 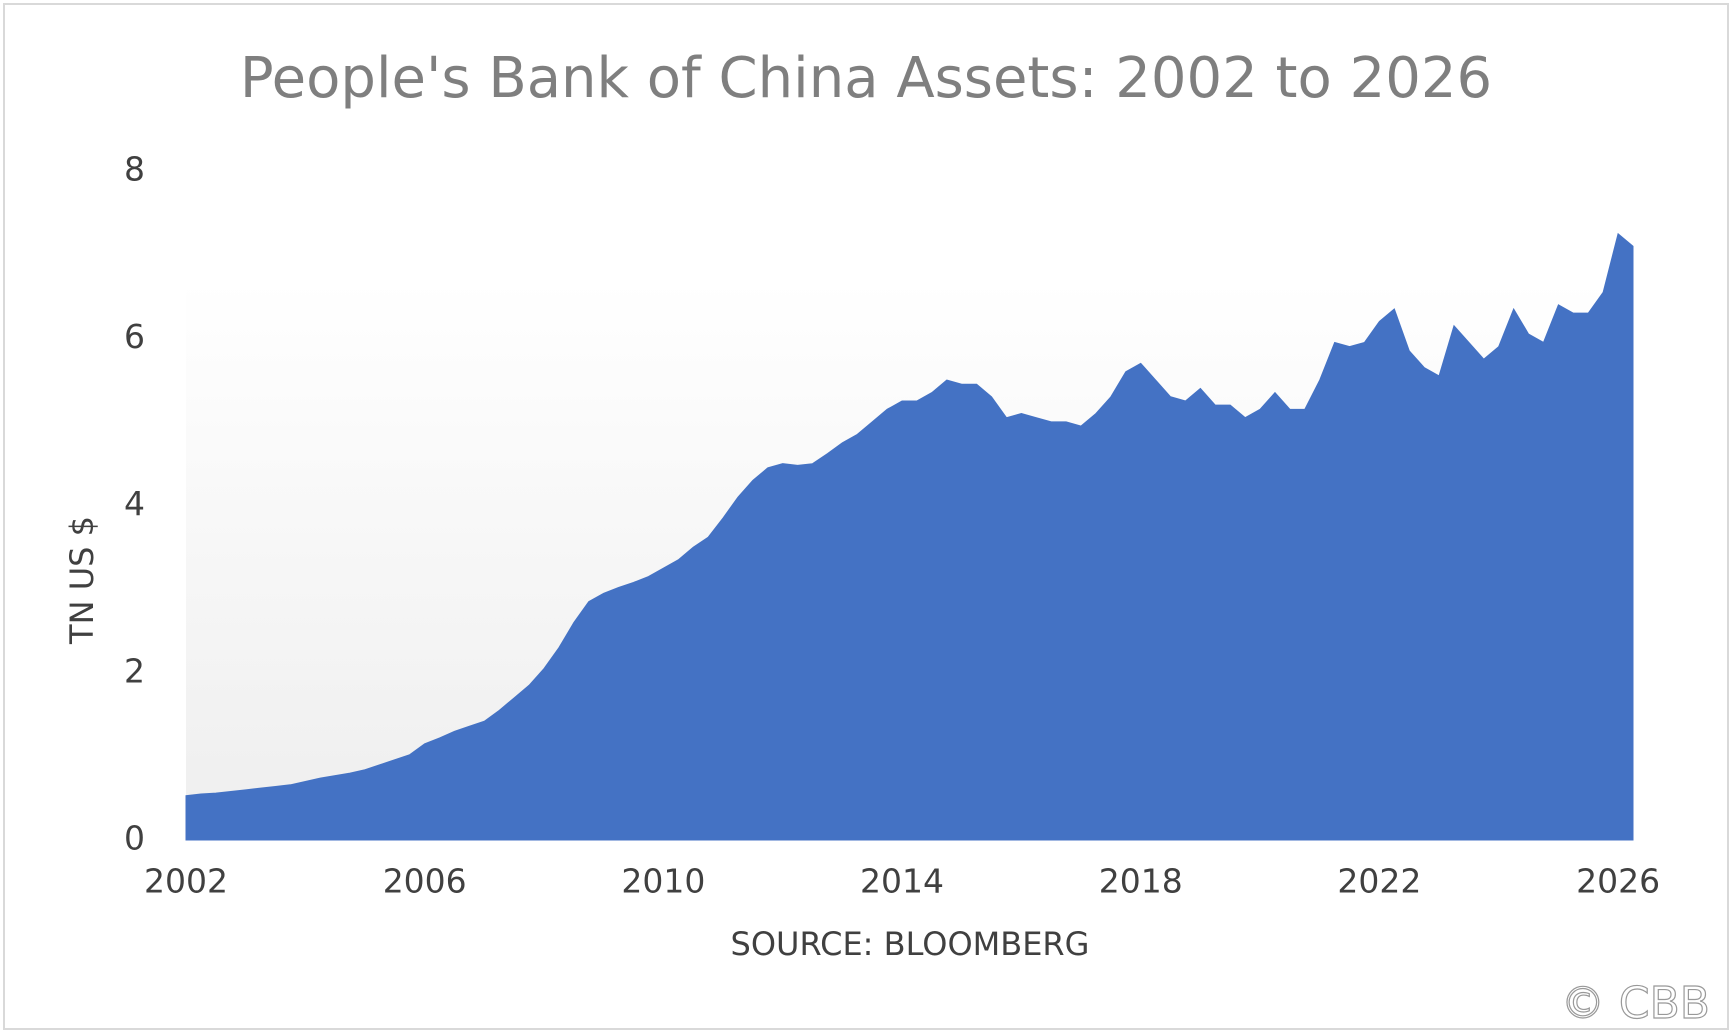 What do you see at coordinates (902, 881) in the screenshot?
I see `x-tick-label: 2014` at bounding box center [902, 881].